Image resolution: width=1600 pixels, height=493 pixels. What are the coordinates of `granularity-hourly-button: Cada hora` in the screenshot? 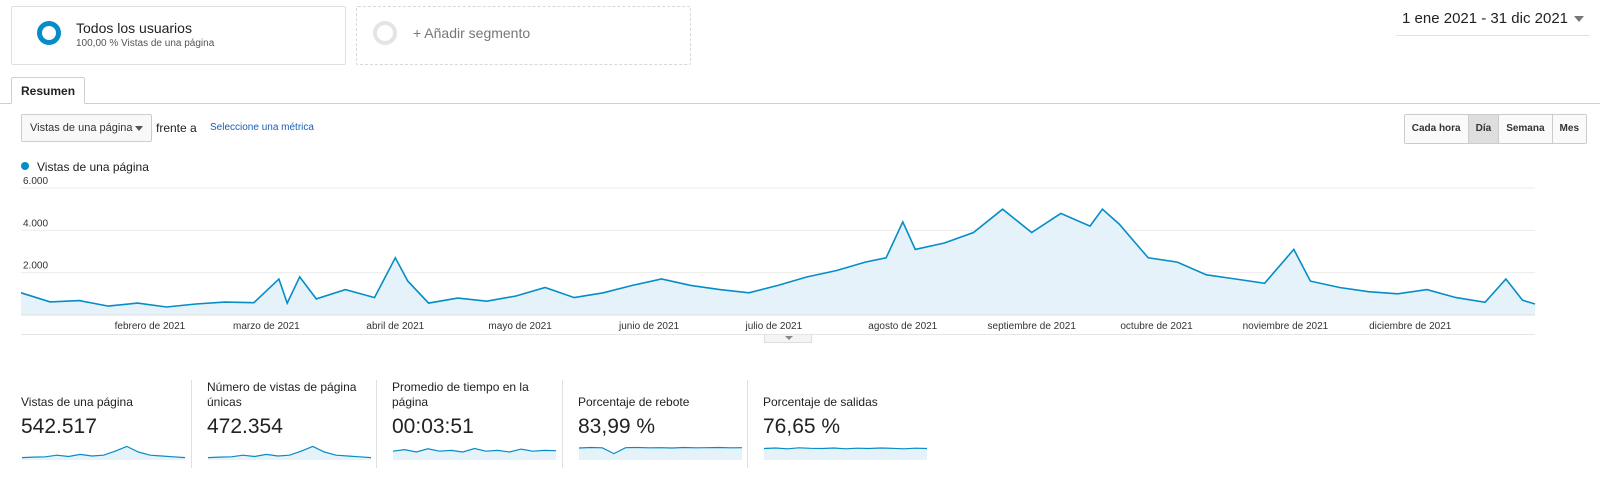 It's located at (1436, 129).